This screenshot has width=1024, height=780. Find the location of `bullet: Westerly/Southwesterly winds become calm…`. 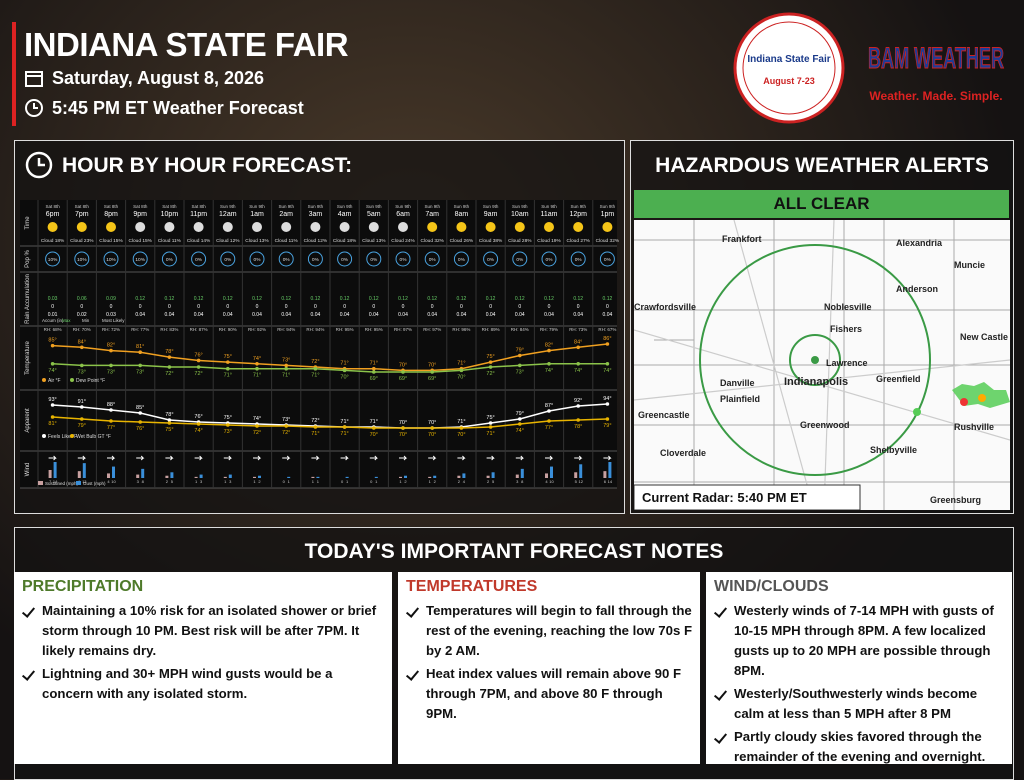

bullet: Westerly/Southwesterly winds become calm… is located at coordinates (859, 704).